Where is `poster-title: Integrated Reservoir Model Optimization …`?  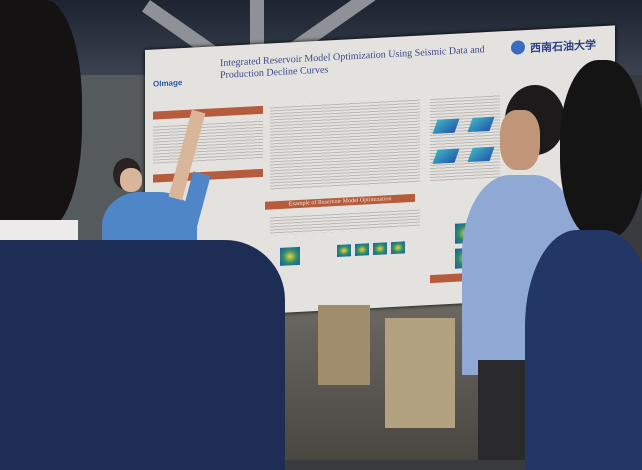
poster-title: Integrated Reservoir Model Optimization … is located at coordinates (352, 63).